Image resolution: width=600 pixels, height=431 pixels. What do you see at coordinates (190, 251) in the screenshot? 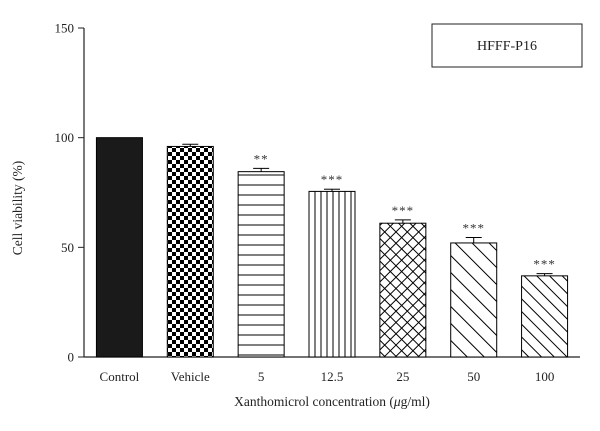
I see `bar-Vehicle` at bounding box center [190, 251].